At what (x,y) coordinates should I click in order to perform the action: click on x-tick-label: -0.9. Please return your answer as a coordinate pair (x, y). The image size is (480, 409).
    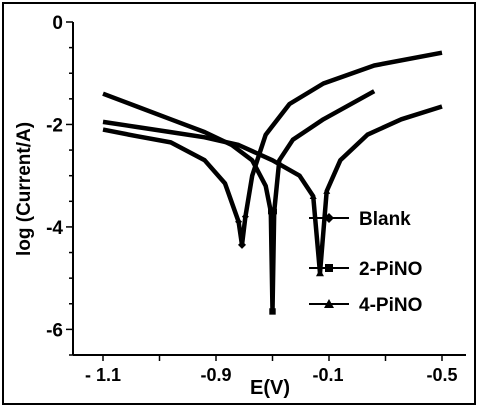
    Looking at the image, I should click on (215, 375).